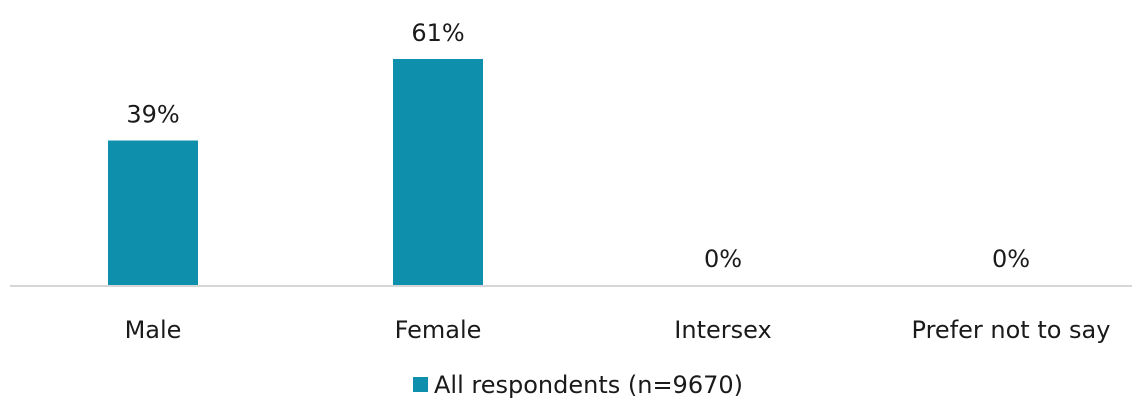 Image resolution: width=1142 pixels, height=403 pixels. What do you see at coordinates (438, 330) in the screenshot?
I see `x-tick-label-female: Female` at bounding box center [438, 330].